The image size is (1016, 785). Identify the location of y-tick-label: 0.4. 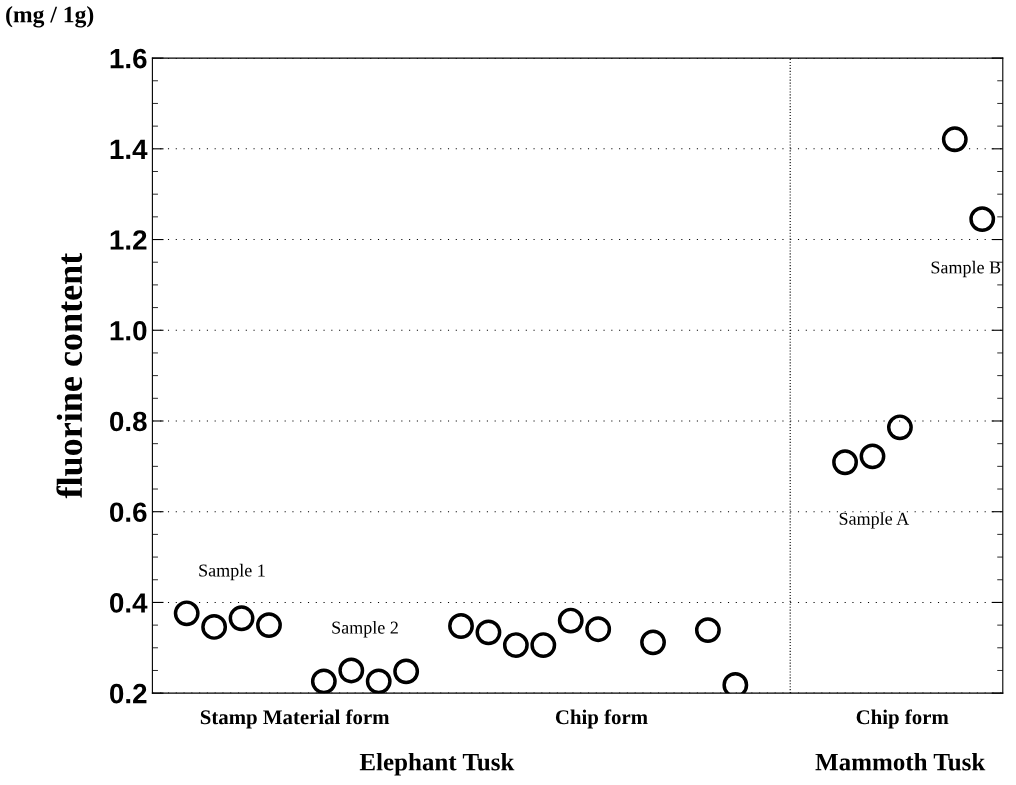
(129, 603).